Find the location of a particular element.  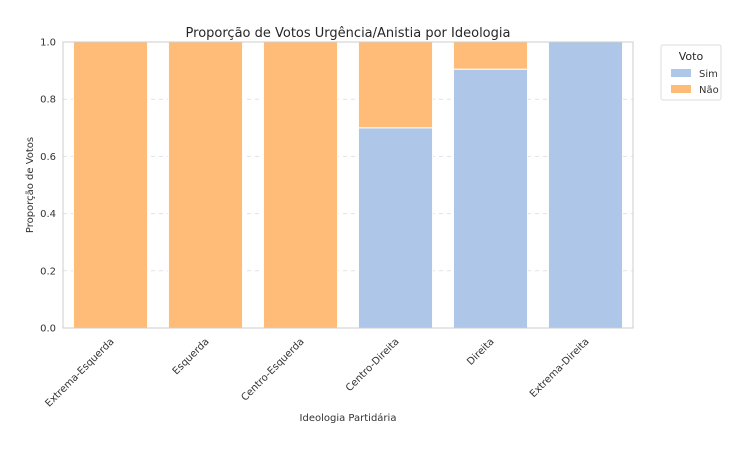

x-tick-label: Esquerda is located at coordinates (191, 356).